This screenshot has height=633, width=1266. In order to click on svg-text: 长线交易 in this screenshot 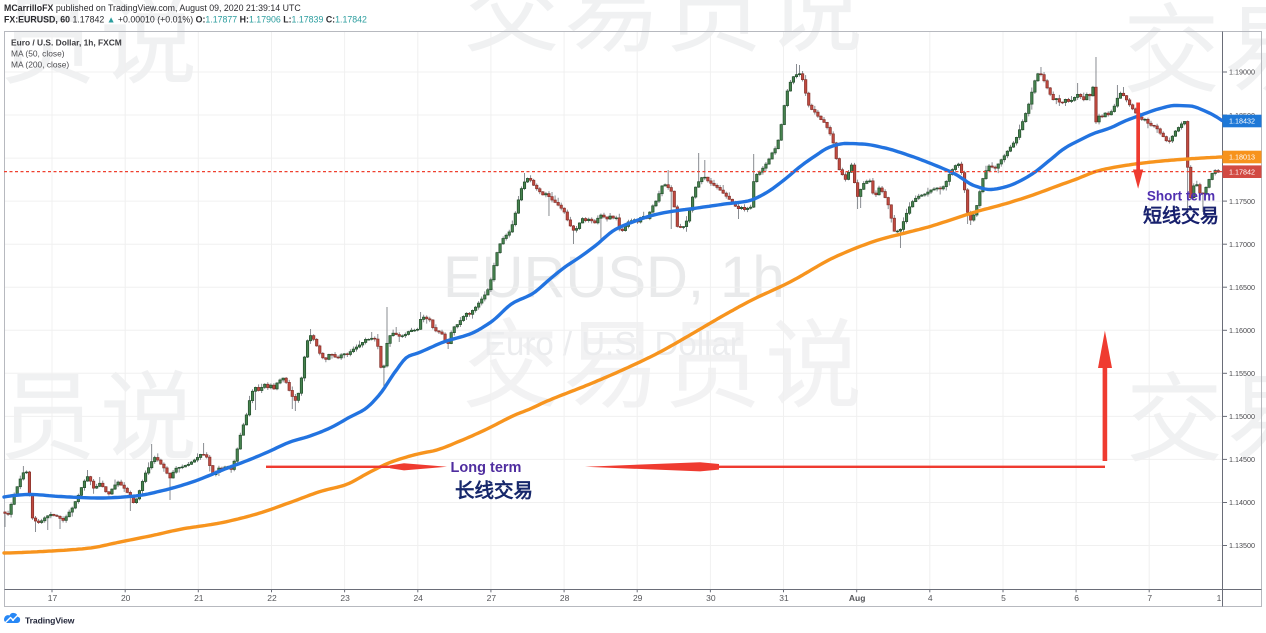, I will do `click(494, 490)`.